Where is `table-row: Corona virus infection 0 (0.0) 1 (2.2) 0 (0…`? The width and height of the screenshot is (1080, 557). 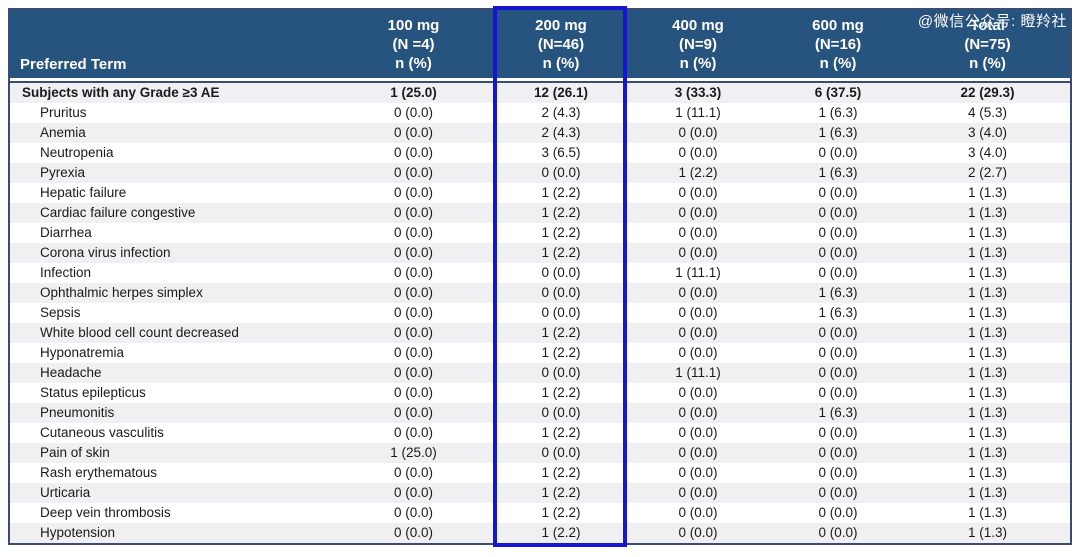
table-row: Corona virus infection 0 (0.0) 1 (2.2) 0 (0… is located at coordinates (540, 253).